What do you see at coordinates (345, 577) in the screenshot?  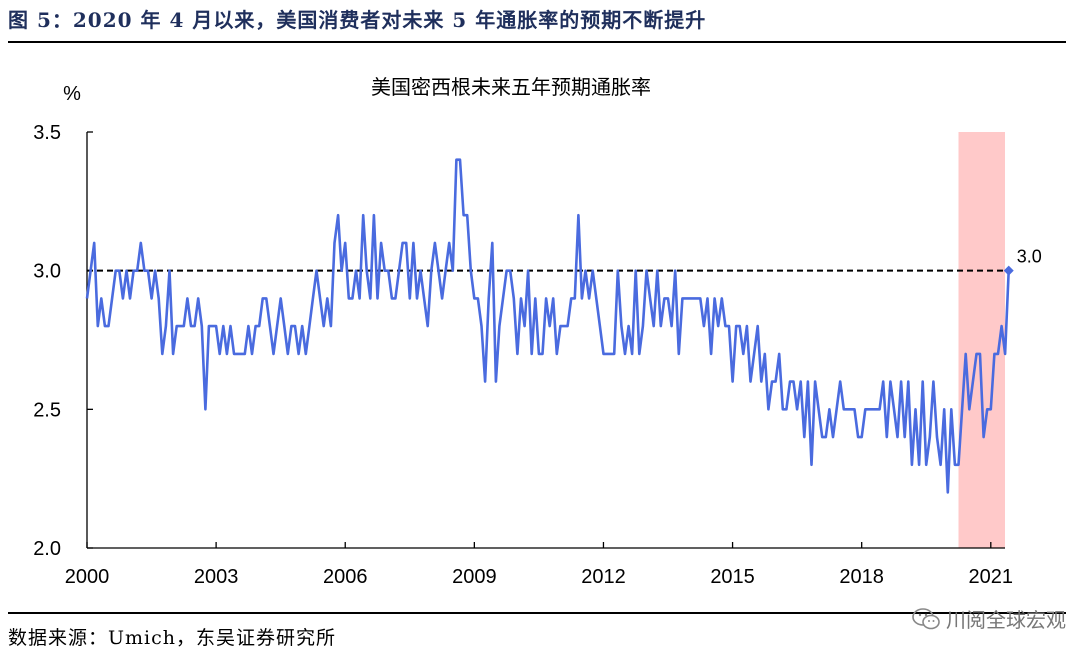 I see `x-tick-label: 2006` at bounding box center [345, 577].